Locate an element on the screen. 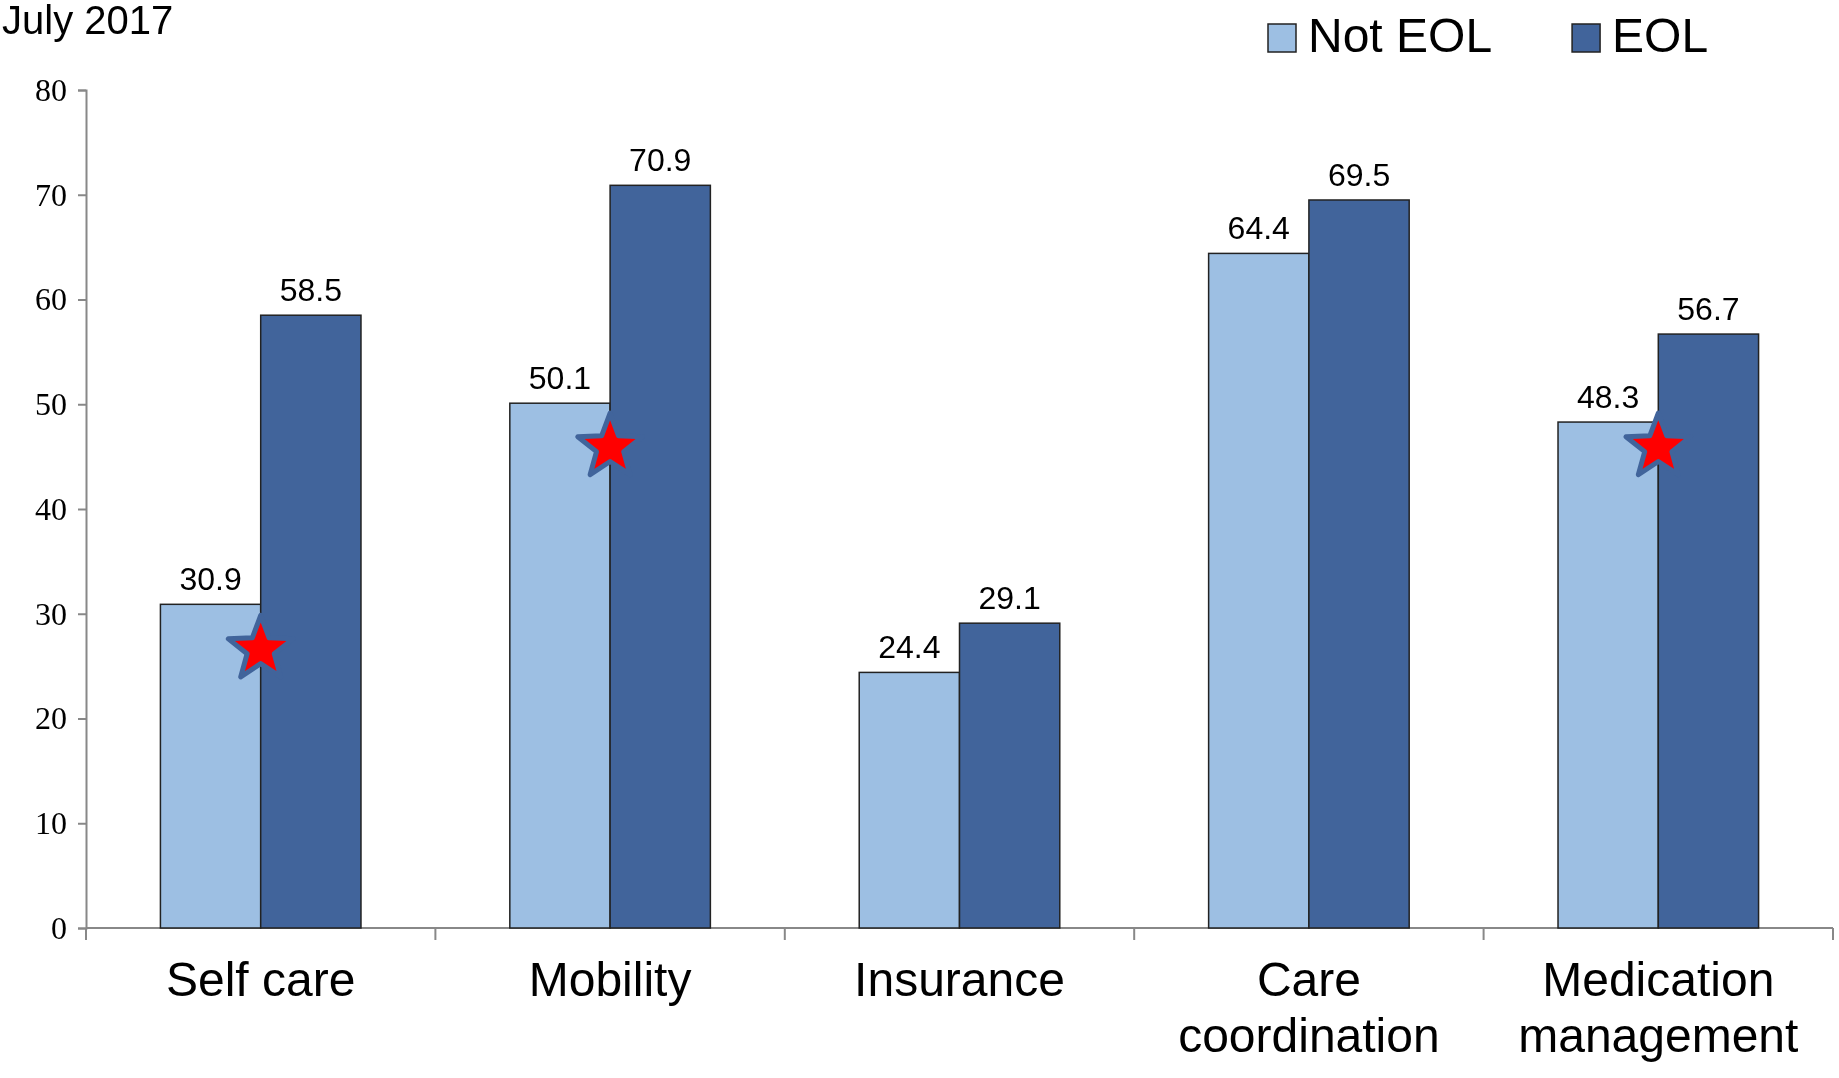  data-label: 50.1 is located at coordinates (560, 378).